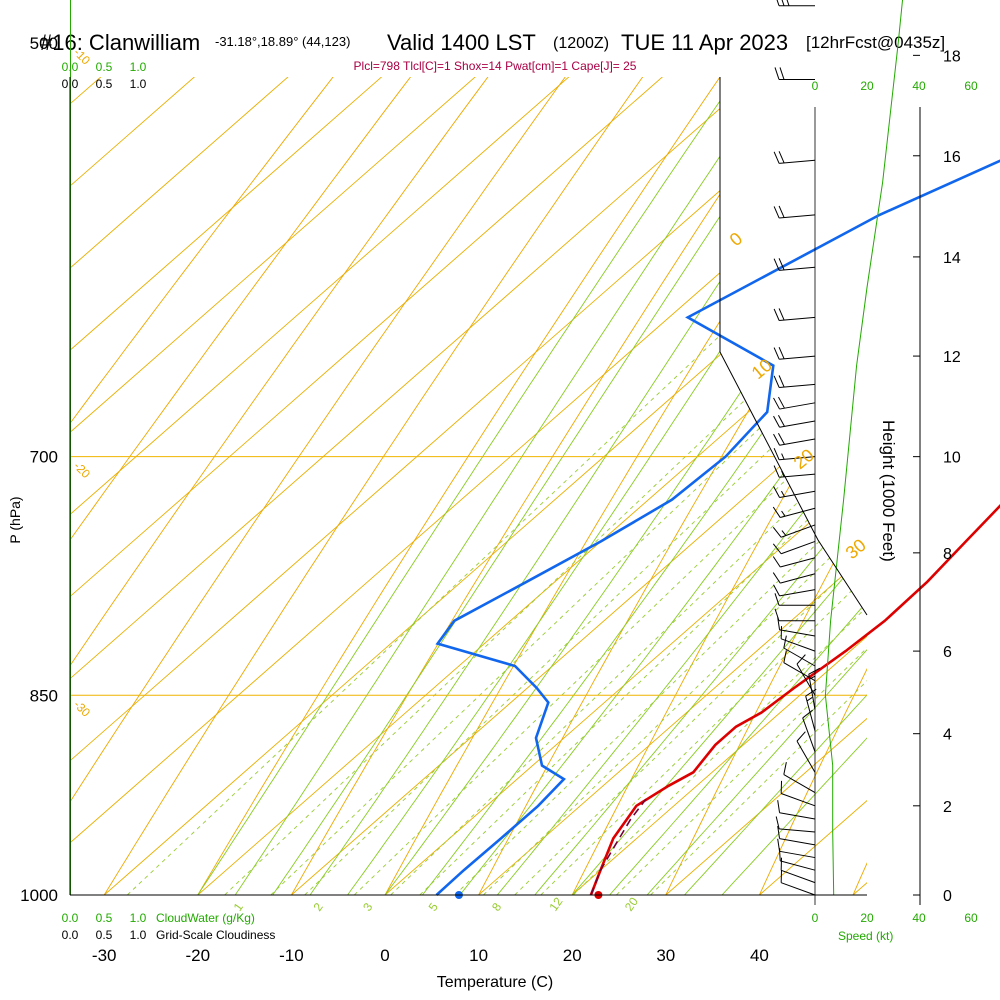  What do you see at coordinates (215, 935) in the screenshot?
I see `cloudiness-label: Grid-Scale Cloudiness` at bounding box center [215, 935].